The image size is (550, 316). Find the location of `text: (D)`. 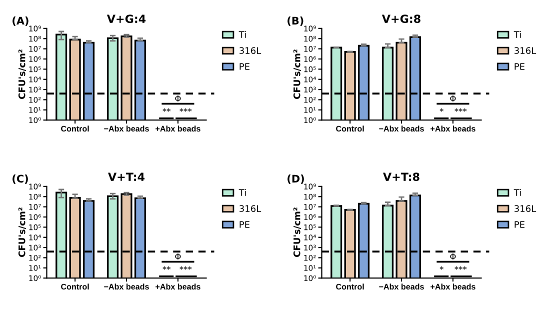

text: (D) is located at coordinates (296, 179).